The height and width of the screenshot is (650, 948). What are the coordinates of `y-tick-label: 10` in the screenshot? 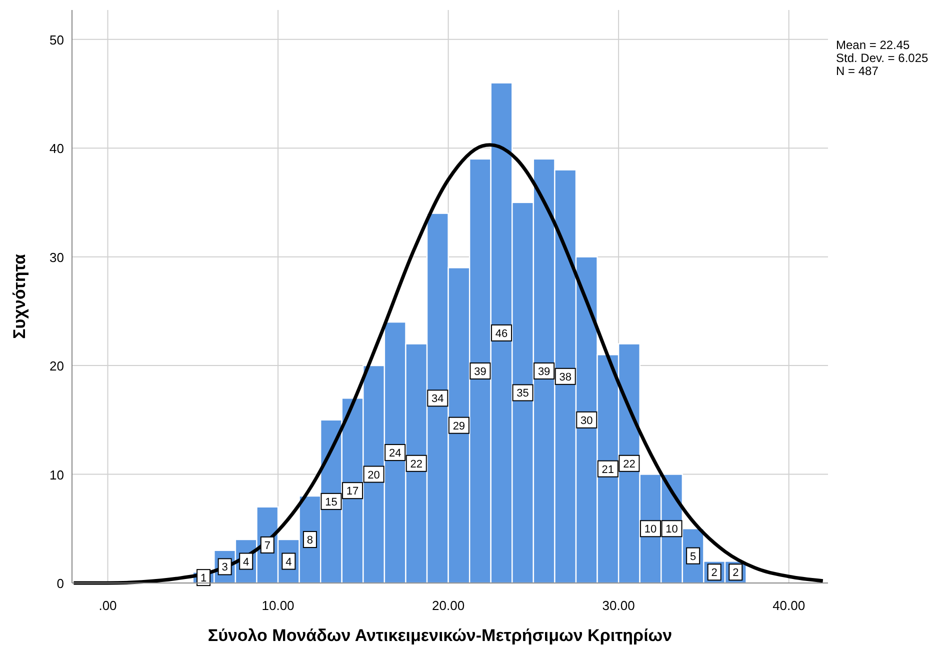 It's located at (57, 474).